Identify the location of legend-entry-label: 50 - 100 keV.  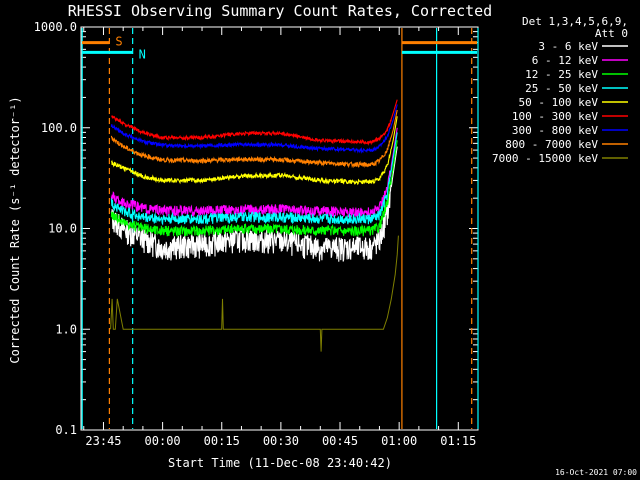
(559, 102).